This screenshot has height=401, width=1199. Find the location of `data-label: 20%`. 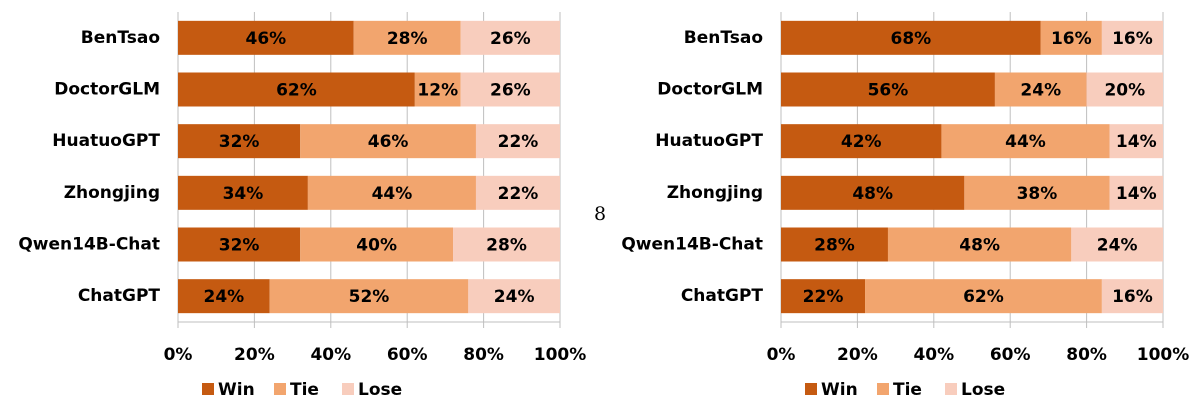

data-label: 20% is located at coordinates (1124, 91).